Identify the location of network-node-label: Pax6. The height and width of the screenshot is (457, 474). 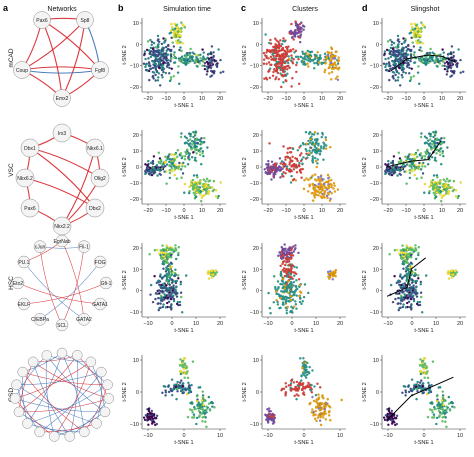
(42, 21).